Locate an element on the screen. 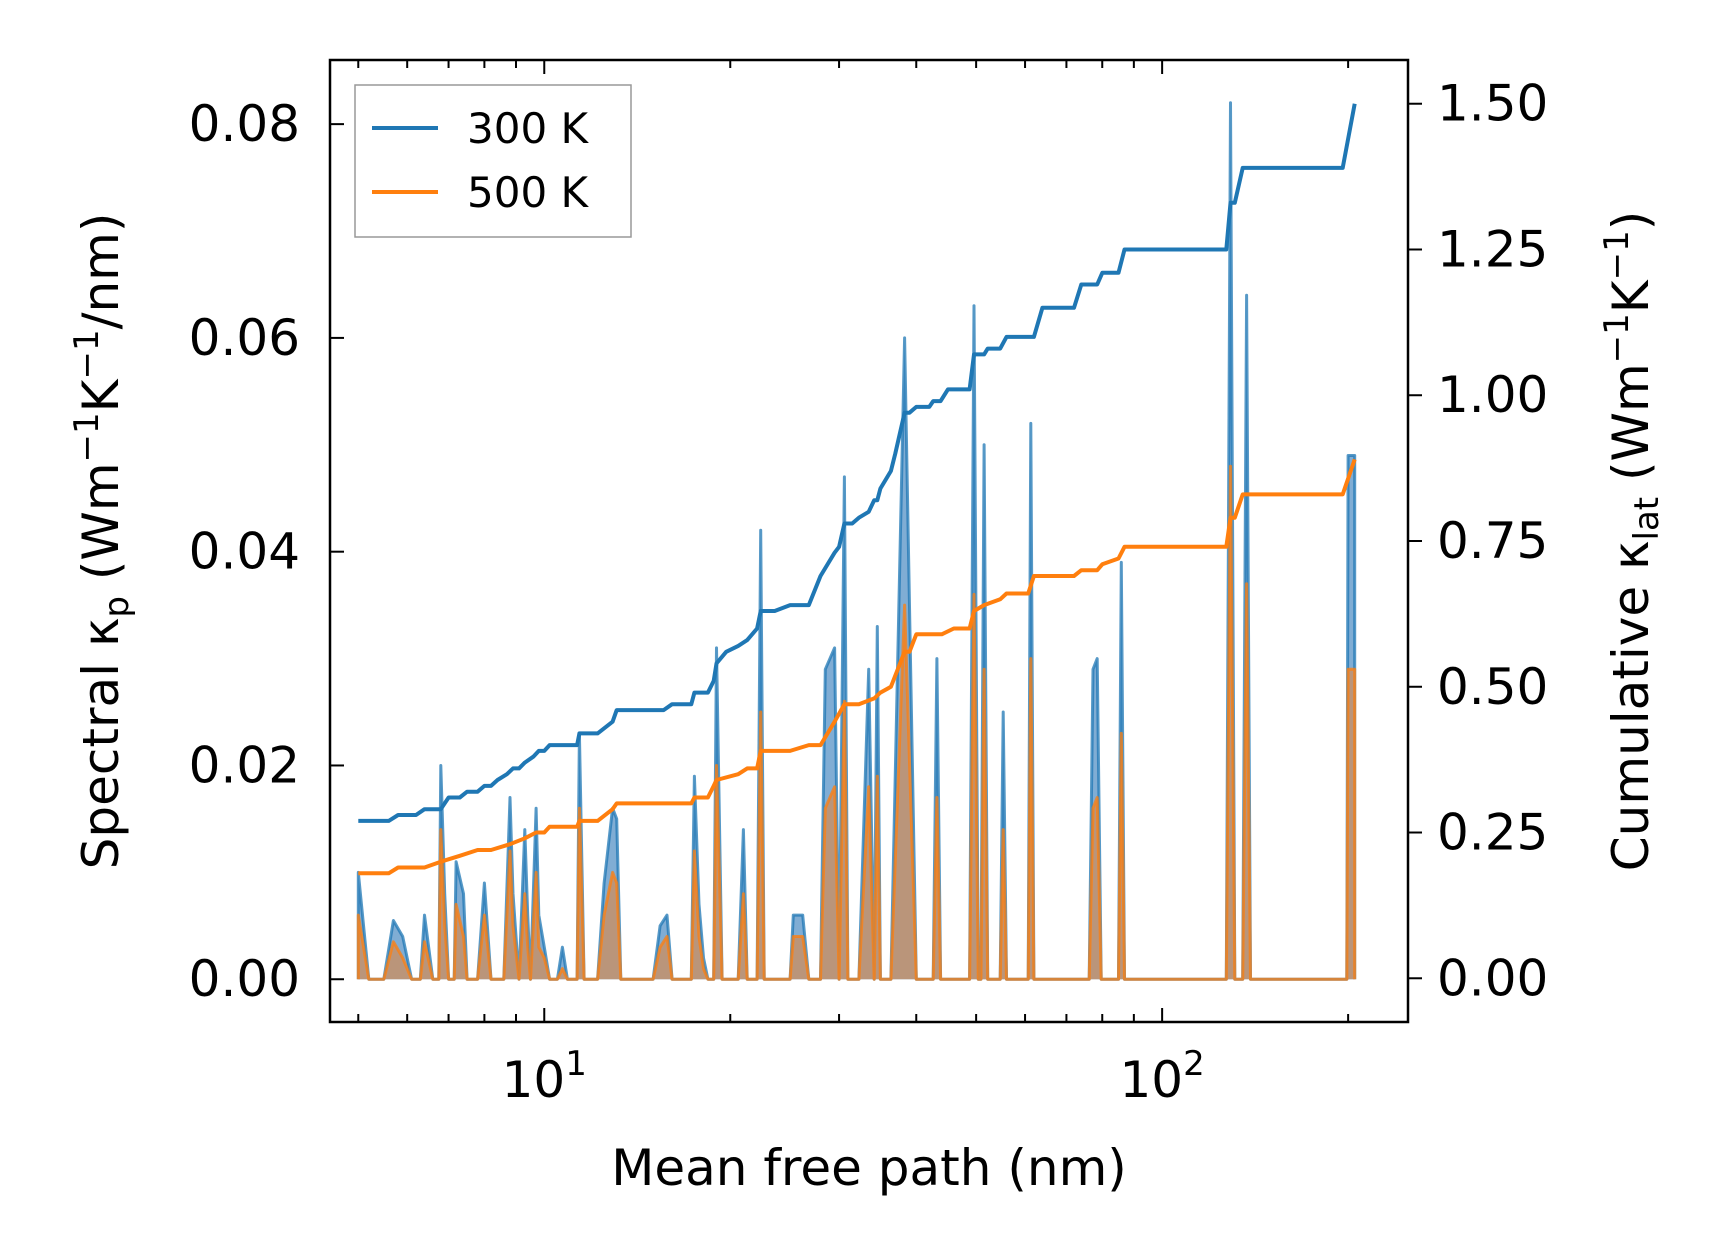  y-left-tick-label: 0.02 is located at coordinates (244, 765).